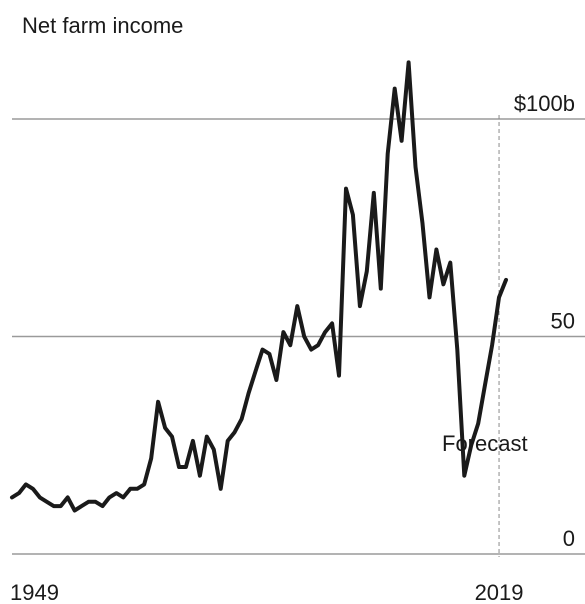  I want to click on data-point-2018, so click(492, 345).